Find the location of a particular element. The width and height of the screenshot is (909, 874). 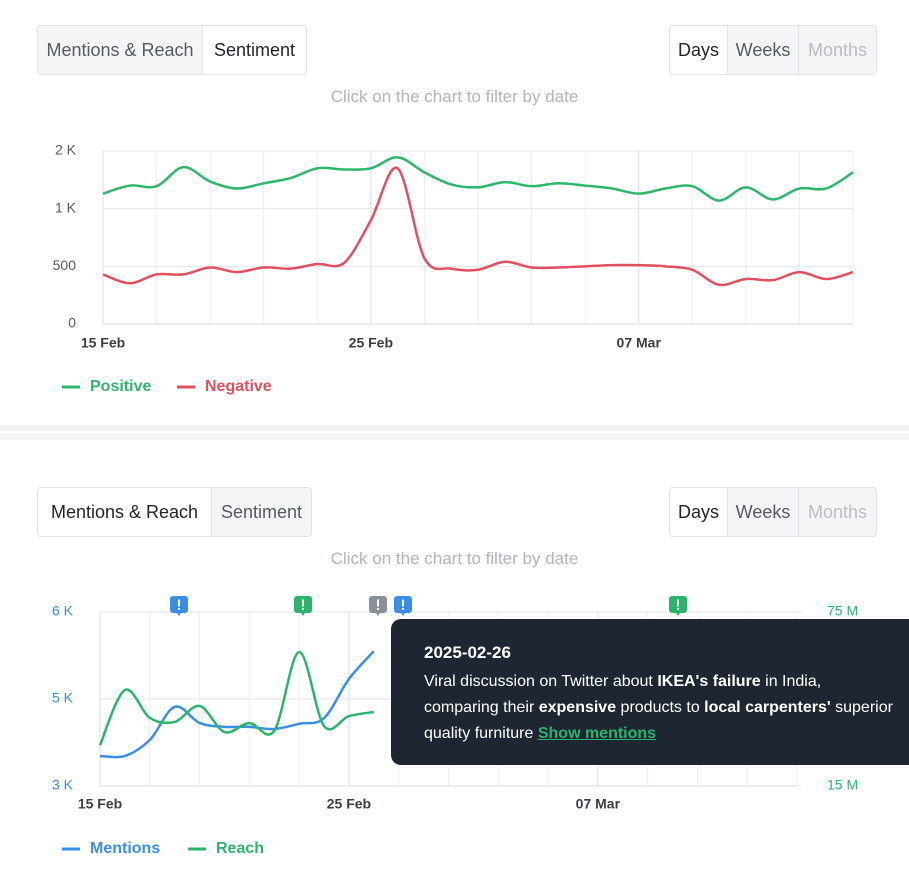

show-mentions-link: Show mentions is located at coordinates (597, 733).